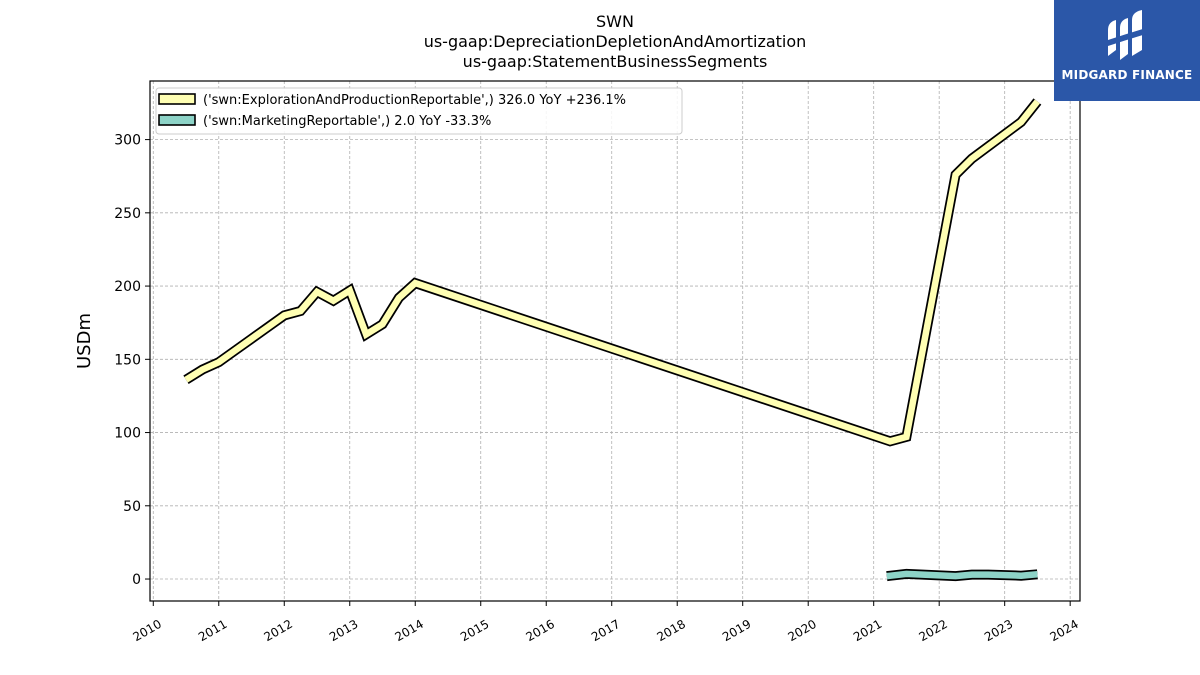  I want to click on x-tick-label: 2021, so click(867, 630).